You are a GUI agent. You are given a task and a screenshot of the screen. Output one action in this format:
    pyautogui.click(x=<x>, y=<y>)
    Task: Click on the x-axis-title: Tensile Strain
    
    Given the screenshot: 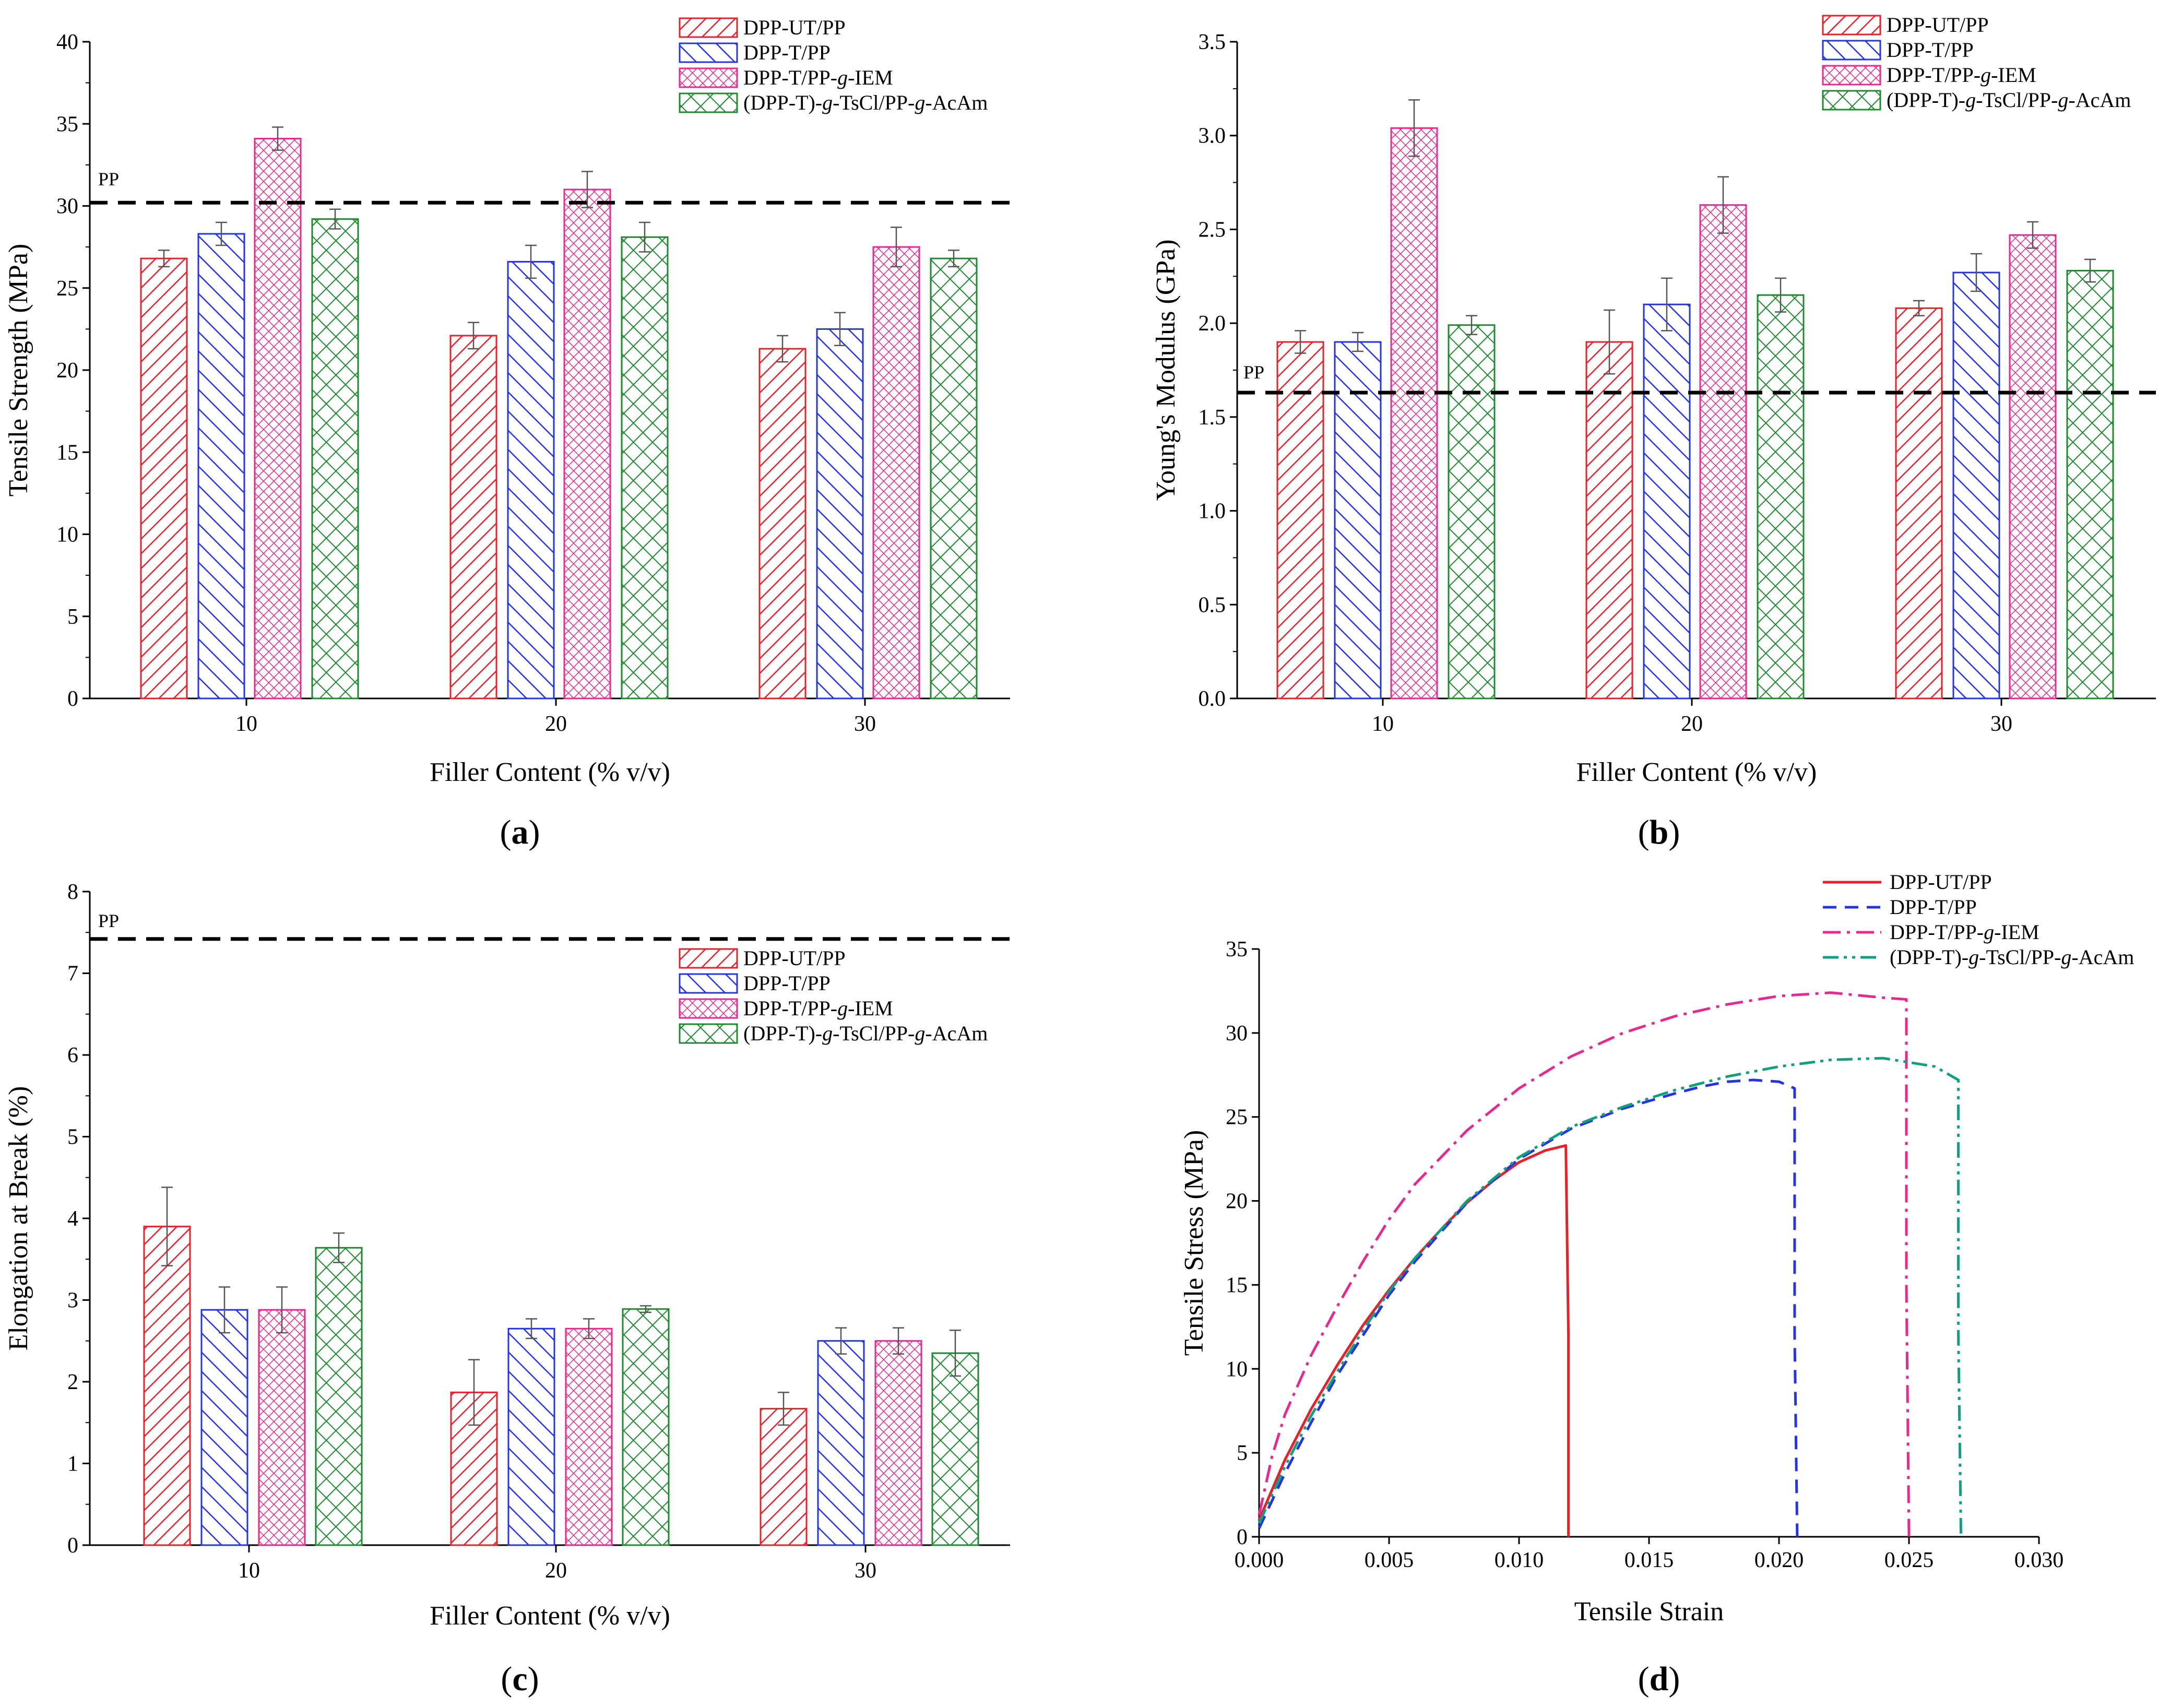 What is the action you would take?
    pyautogui.click(x=1649, y=1612)
    